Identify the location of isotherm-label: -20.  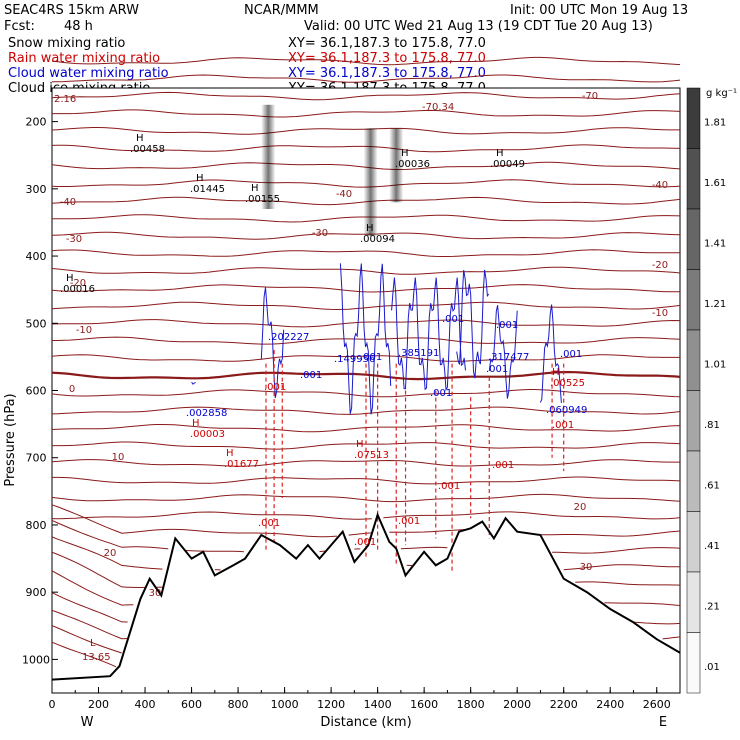
(660, 265).